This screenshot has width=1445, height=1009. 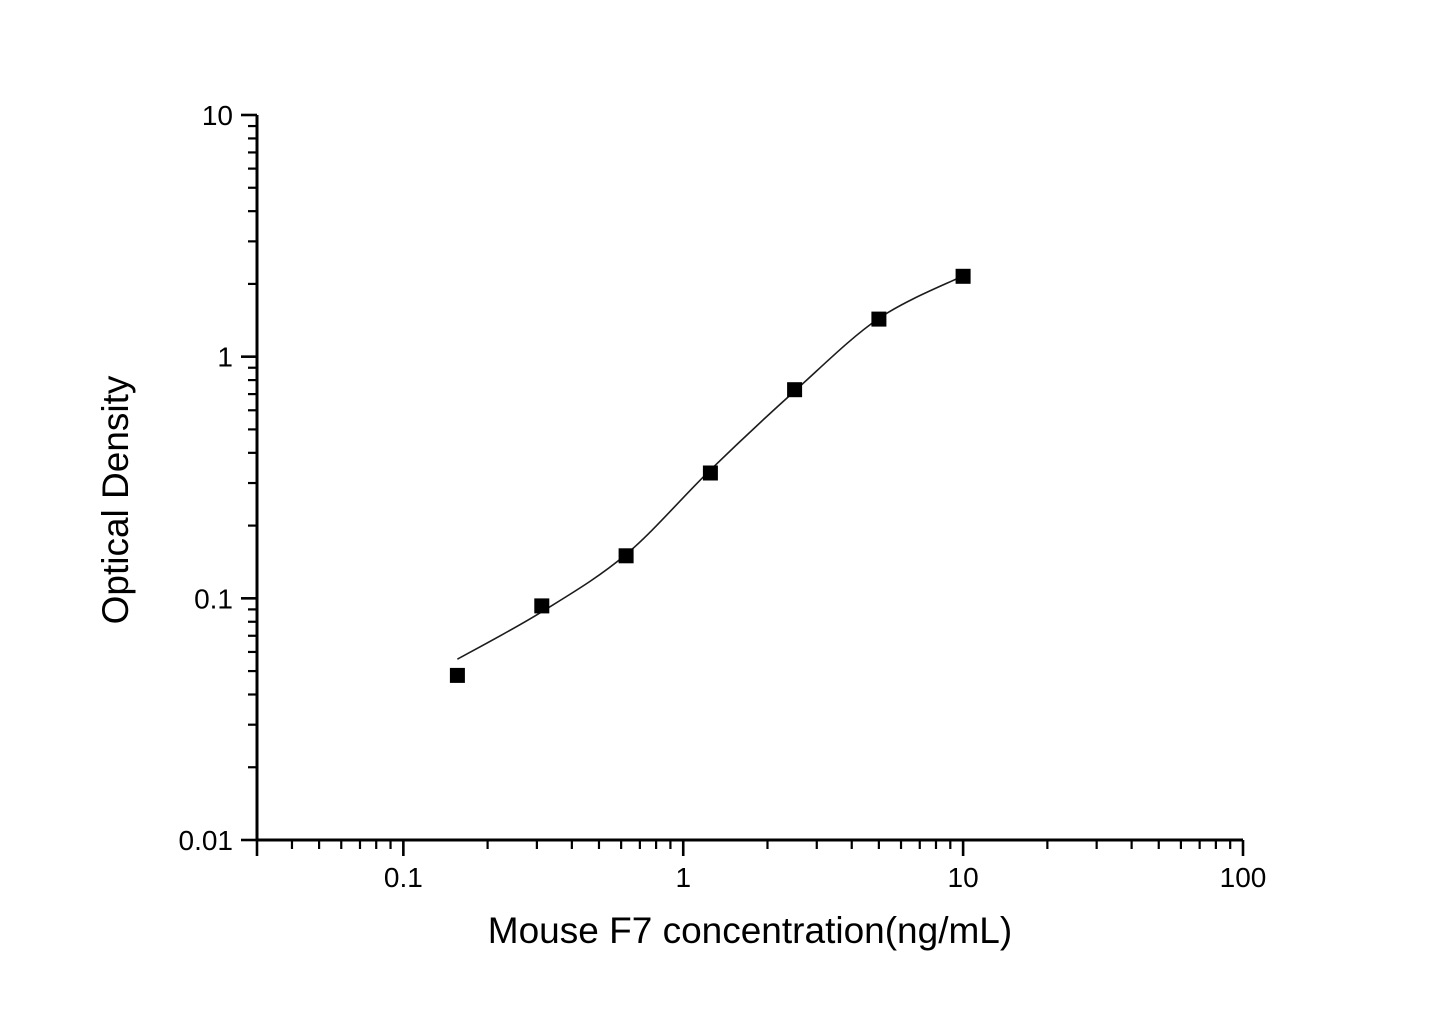 I want to click on data-points-layer, so click(x=710, y=475).